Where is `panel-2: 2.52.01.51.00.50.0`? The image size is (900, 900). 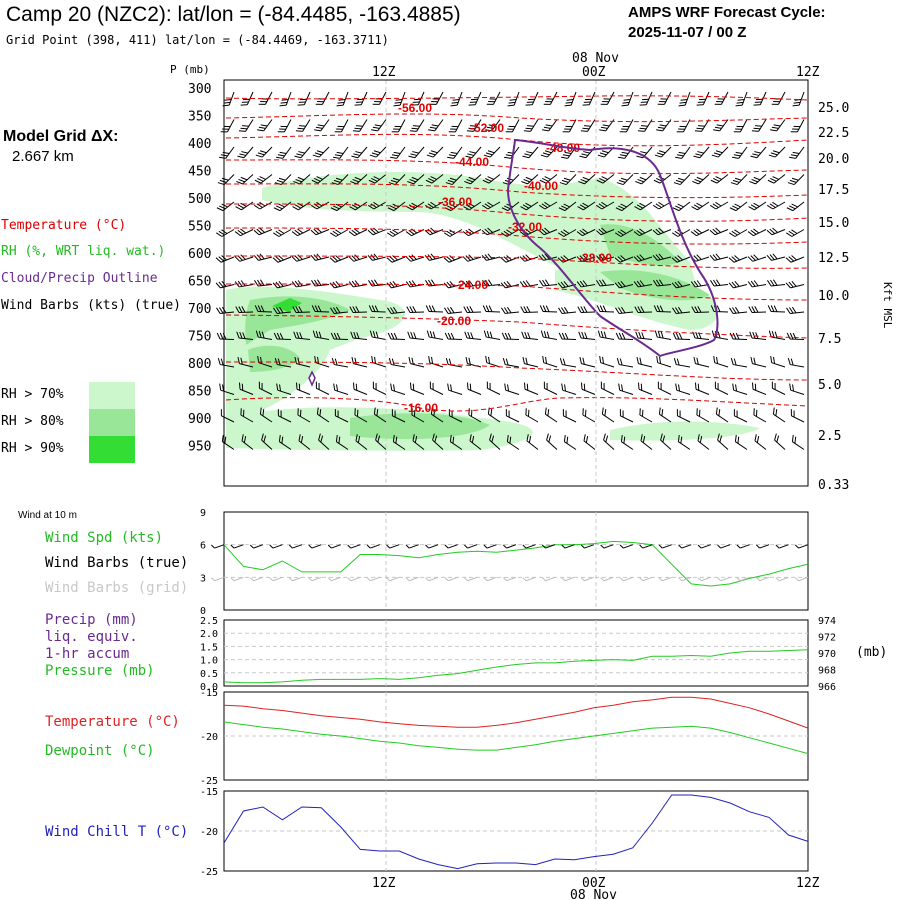
panel-2: 2.52.01.51.00.50.0 is located at coordinates (504, 654).